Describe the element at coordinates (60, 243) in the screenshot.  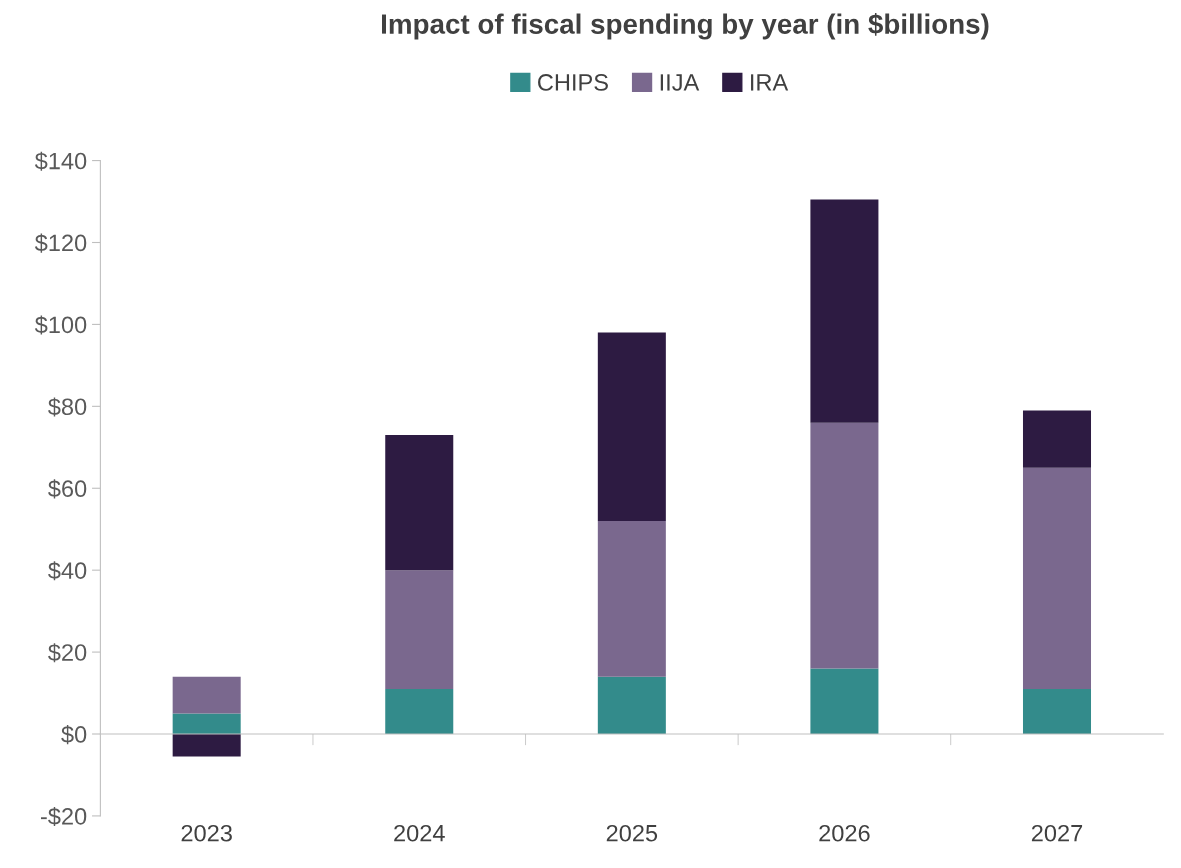
I see `y-tick-label: $120` at that location.